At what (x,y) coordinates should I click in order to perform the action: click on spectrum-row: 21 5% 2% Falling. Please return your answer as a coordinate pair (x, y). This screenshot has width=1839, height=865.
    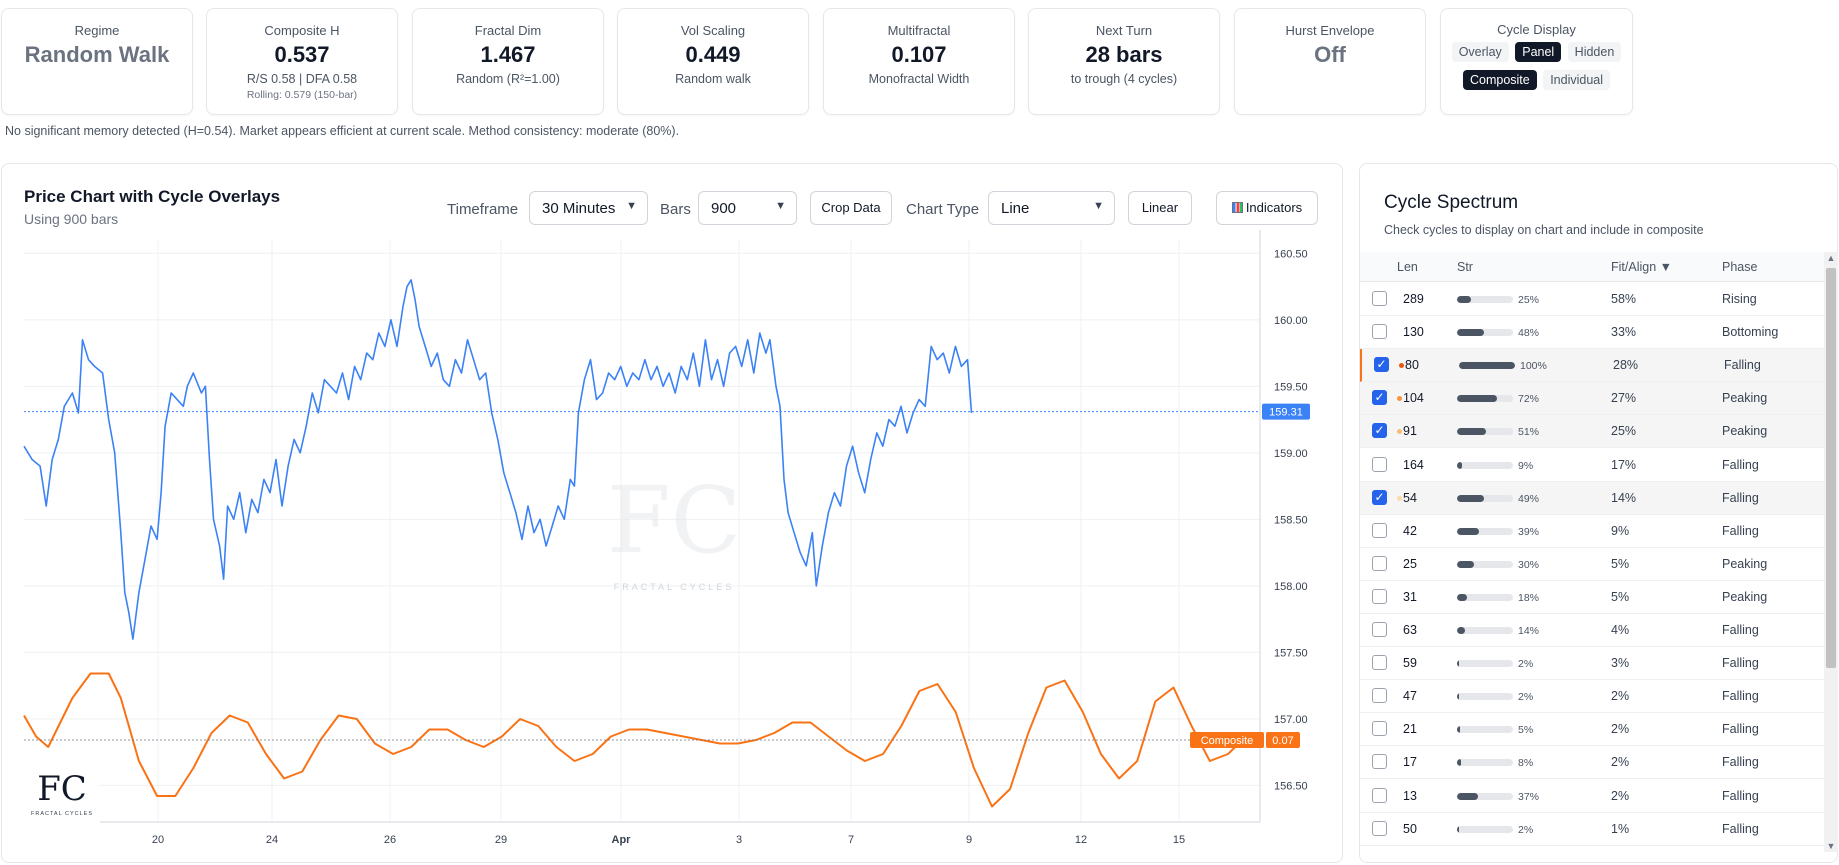
    Looking at the image, I should click on (1592, 730).